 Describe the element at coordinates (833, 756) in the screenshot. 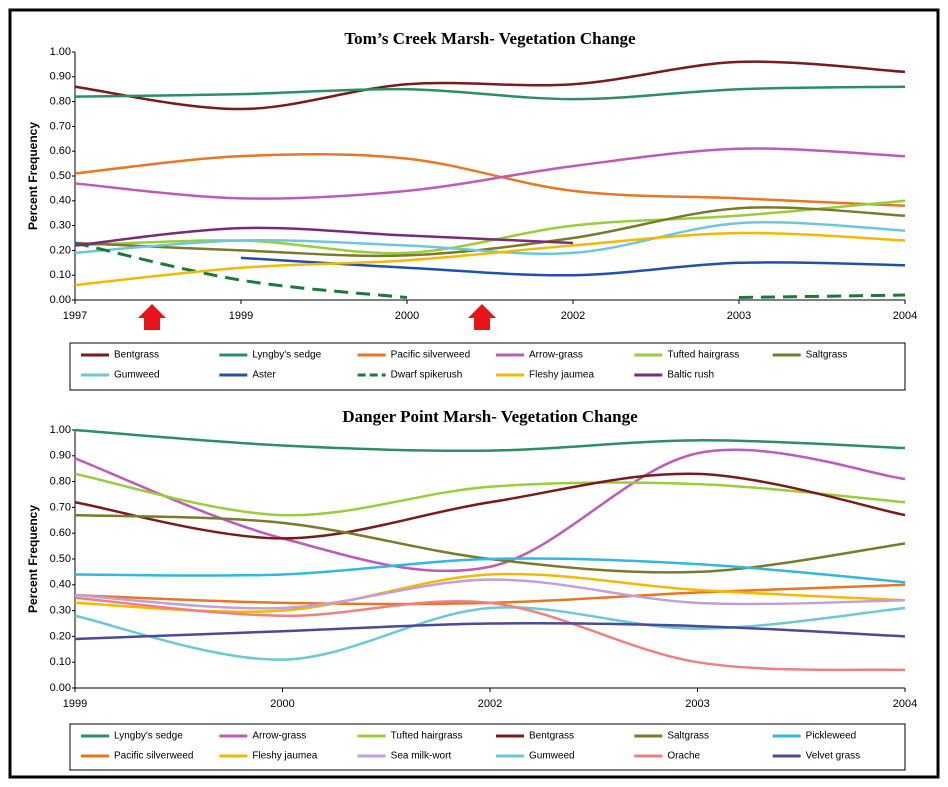

I see `legend-label: Velvet grass` at that location.